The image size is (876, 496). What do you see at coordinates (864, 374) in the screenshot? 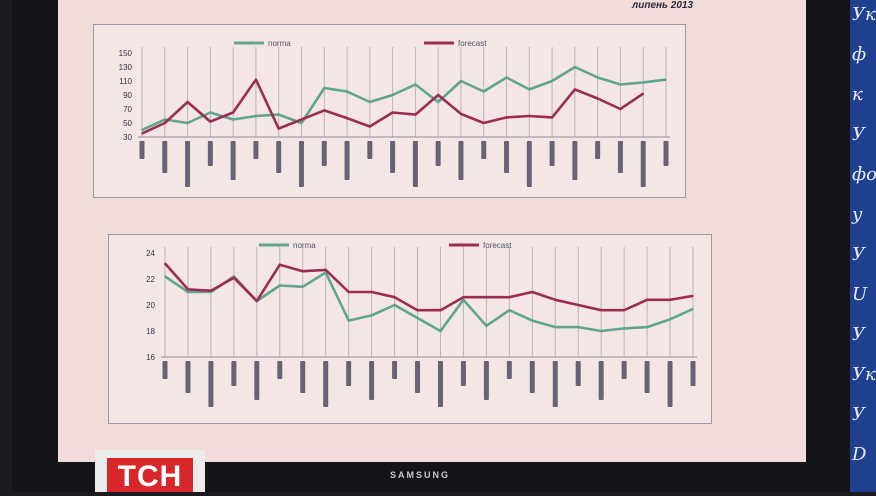
I see `side-banner-glyph: Ук` at bounding box center [864, 374].